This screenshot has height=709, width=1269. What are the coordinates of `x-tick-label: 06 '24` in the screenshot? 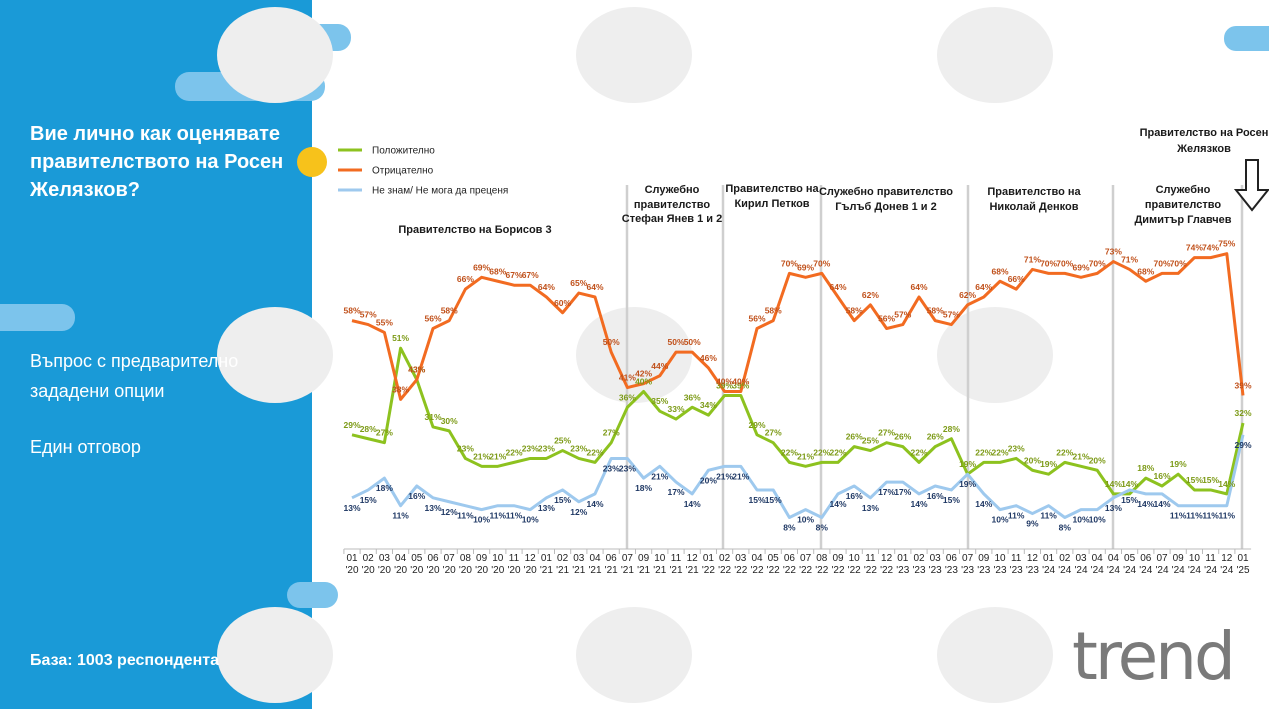 It's located at (1146, 564).